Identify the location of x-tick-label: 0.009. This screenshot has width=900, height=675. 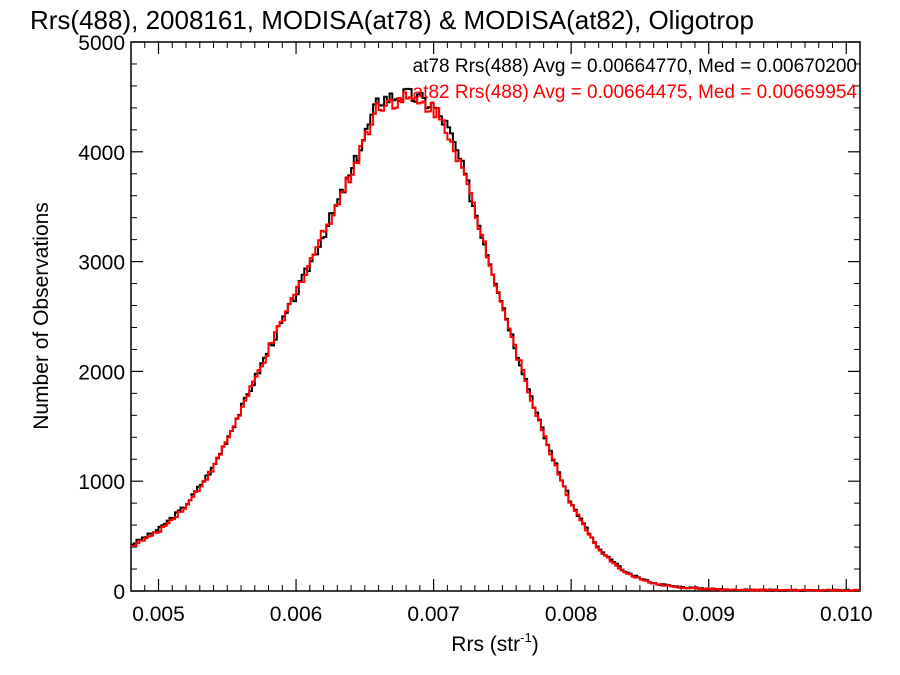
(708, 614).